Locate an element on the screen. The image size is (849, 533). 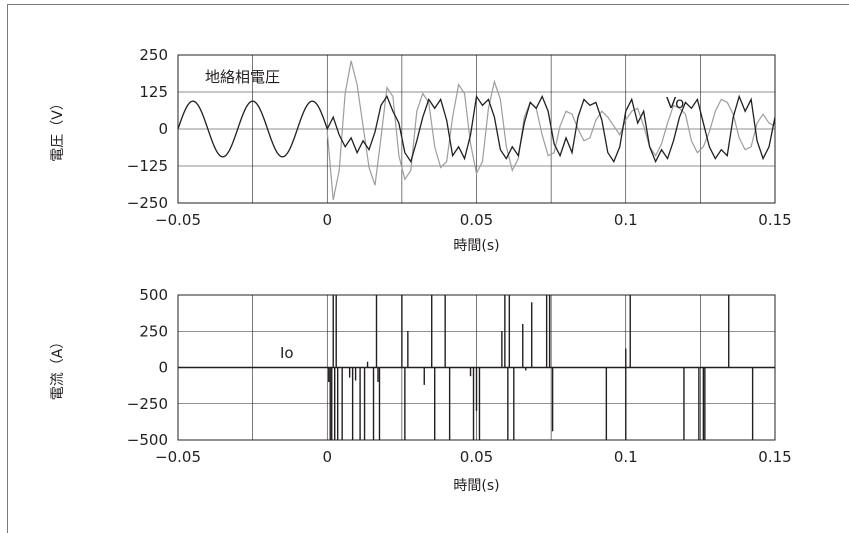
annotation-label: Io is located at coordinates (287, 353).